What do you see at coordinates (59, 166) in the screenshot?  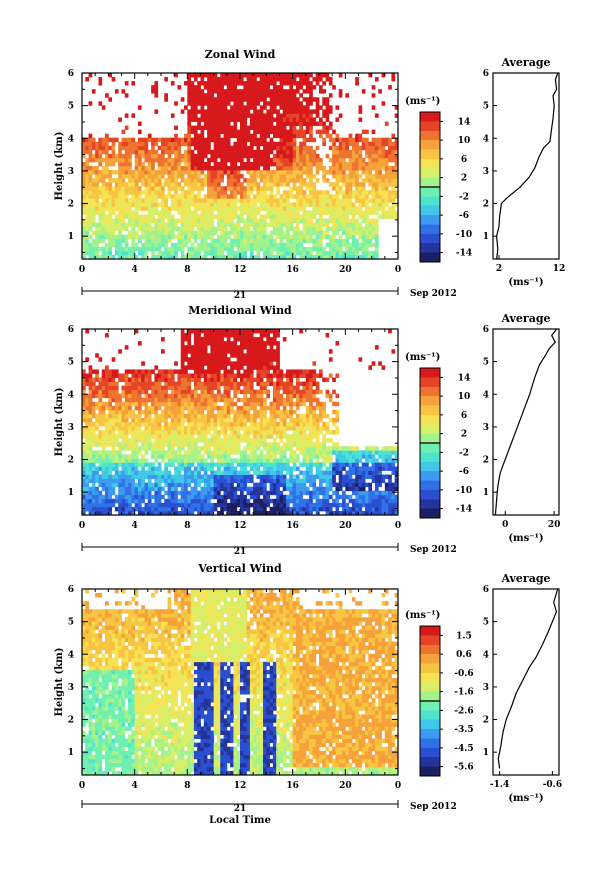 I see `y-axis-label: Height (km)` at bounding box center [59, 166].